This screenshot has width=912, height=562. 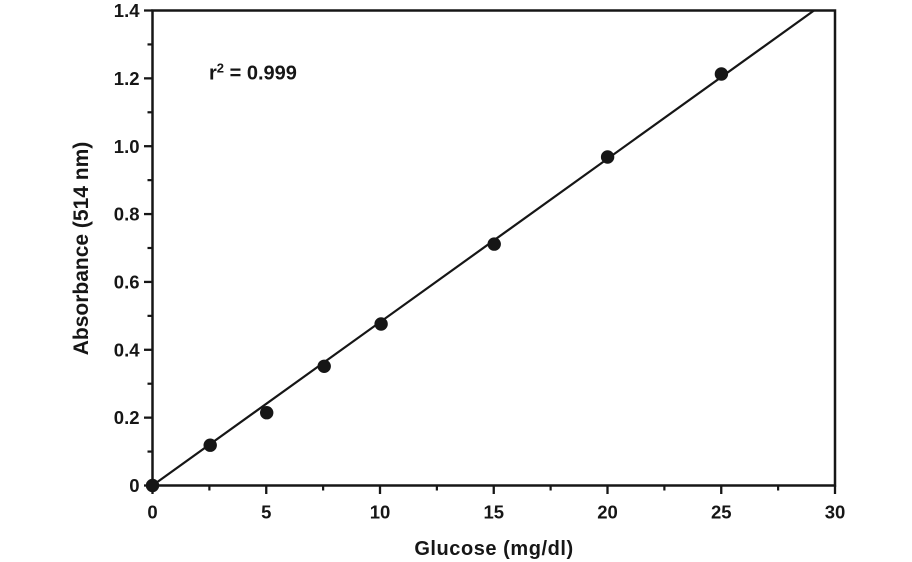 What do you see at coordinates (127, 282) in the screenshot?
I see `svg-text: 0.6` at bounding box center [127, 282].